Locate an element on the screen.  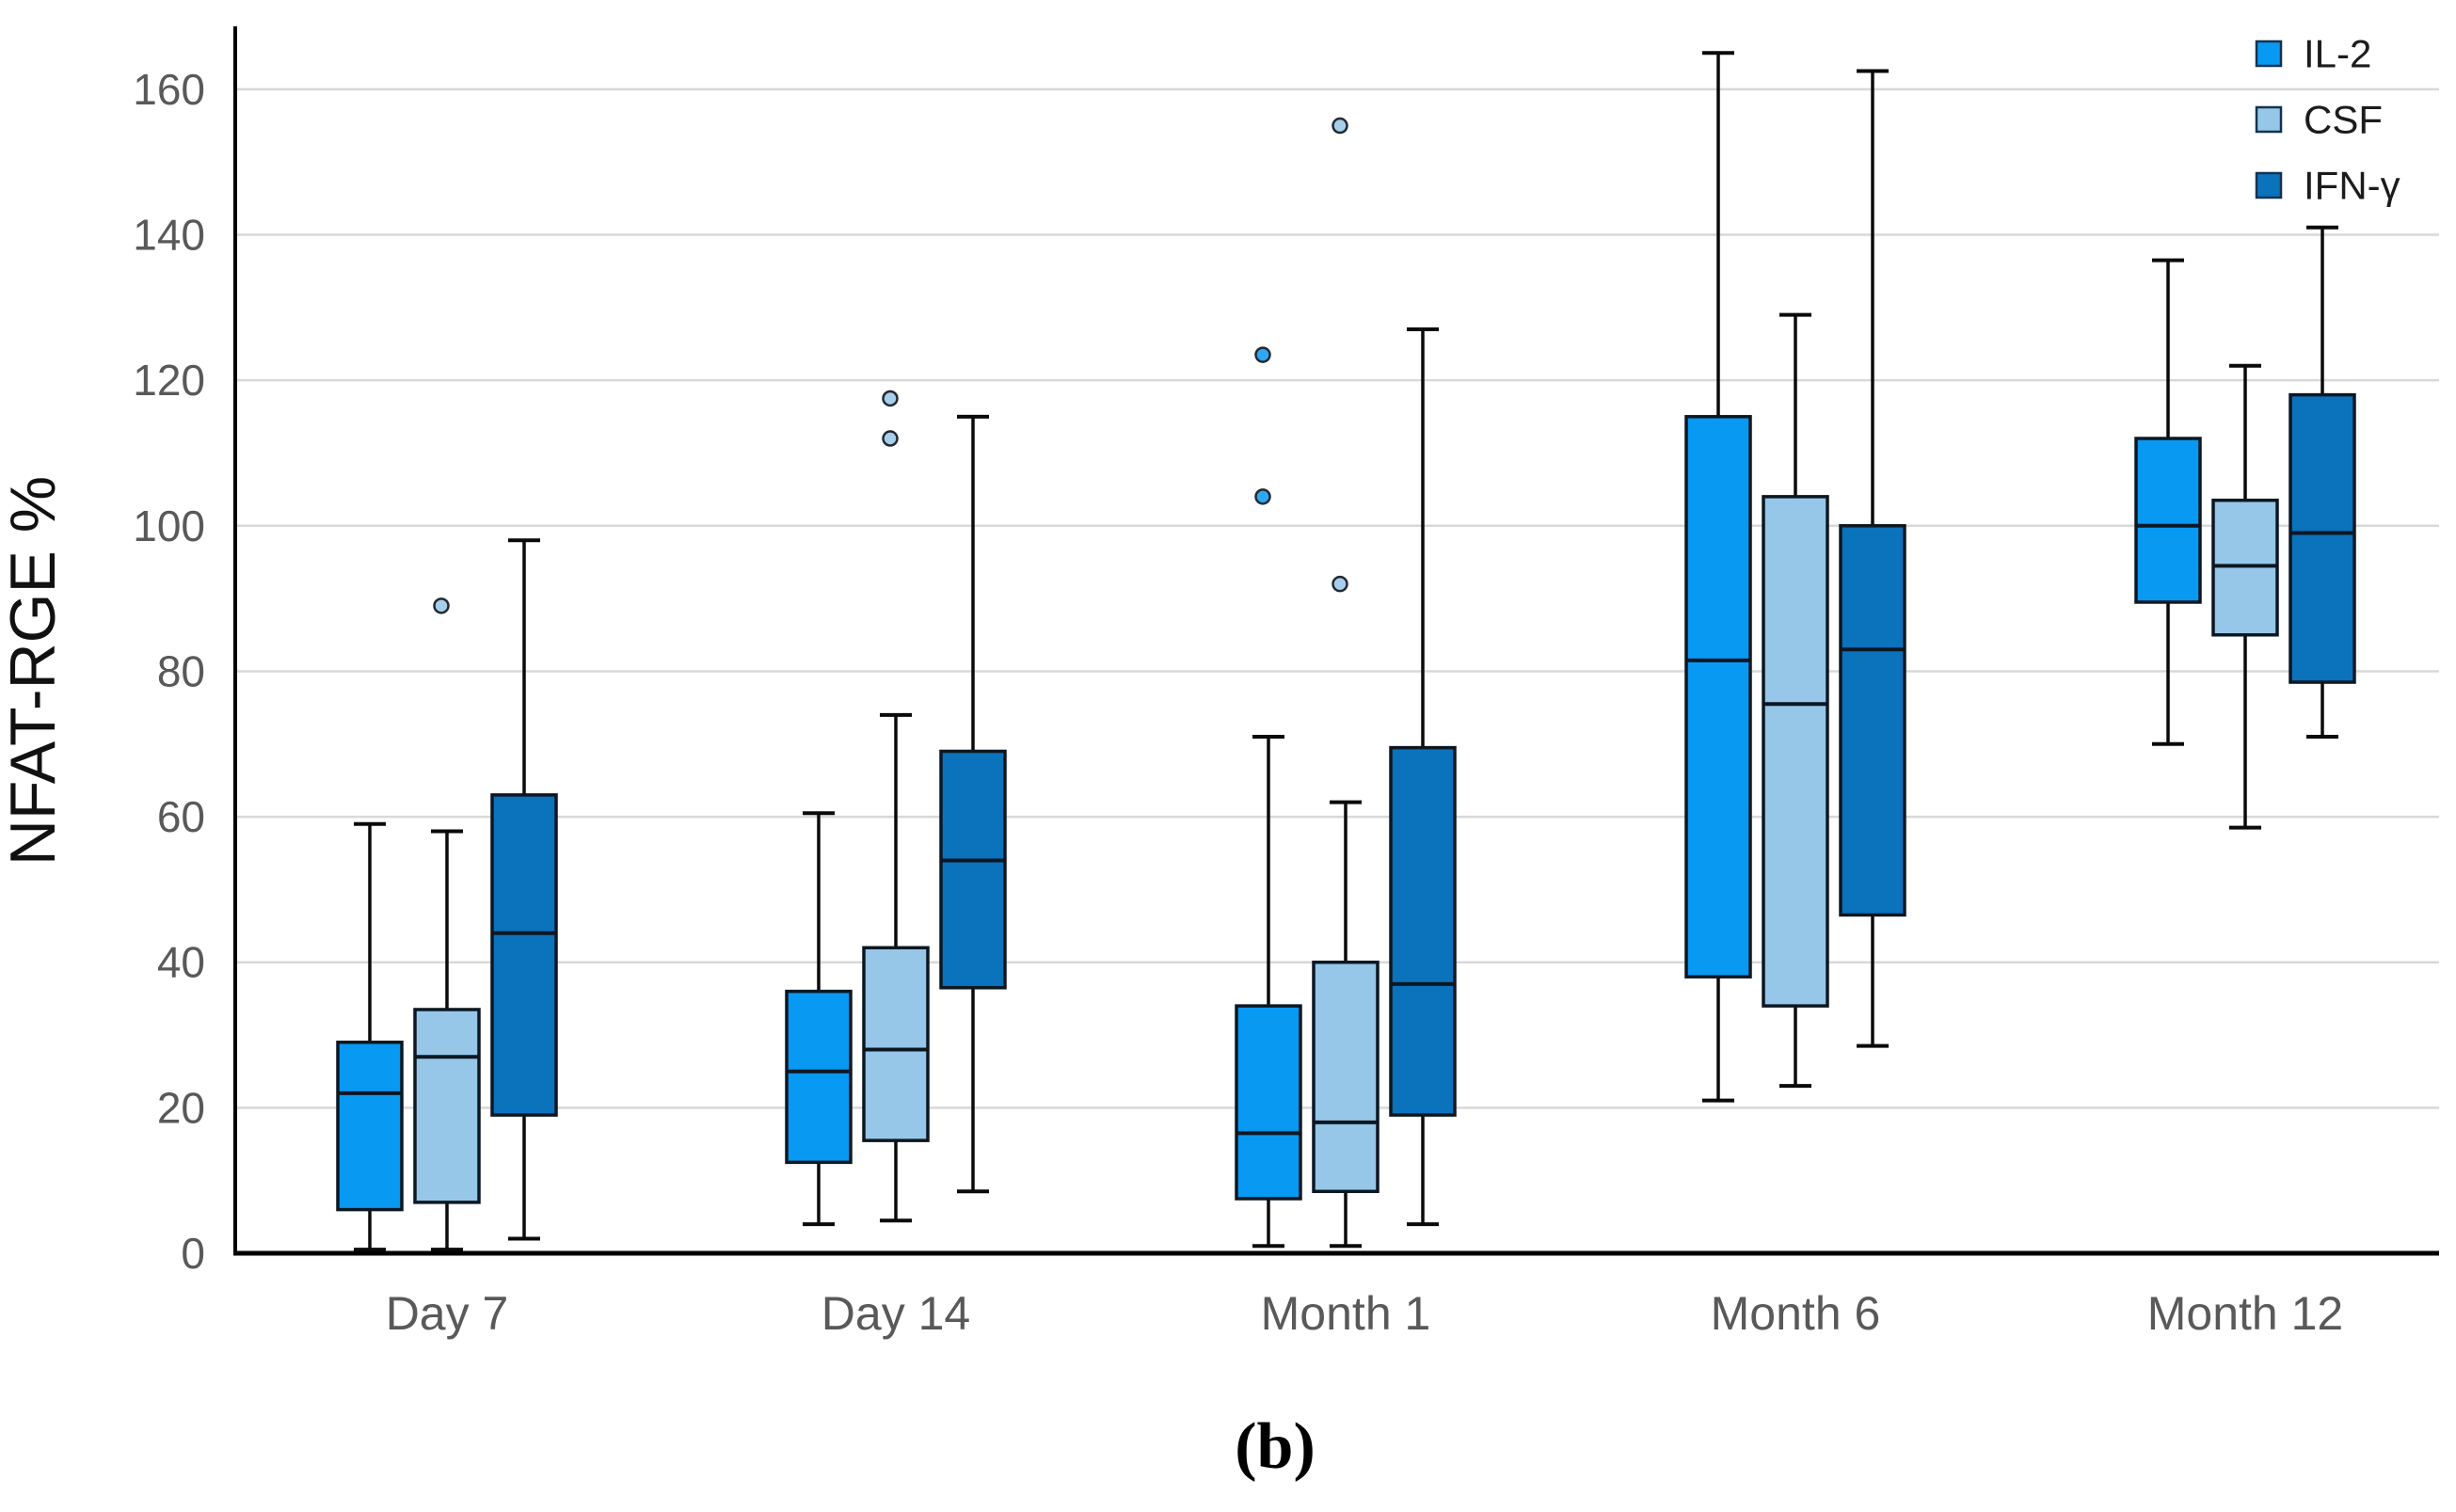
x-label-day-14: Day 14 is located at coordinates (895, 1313).